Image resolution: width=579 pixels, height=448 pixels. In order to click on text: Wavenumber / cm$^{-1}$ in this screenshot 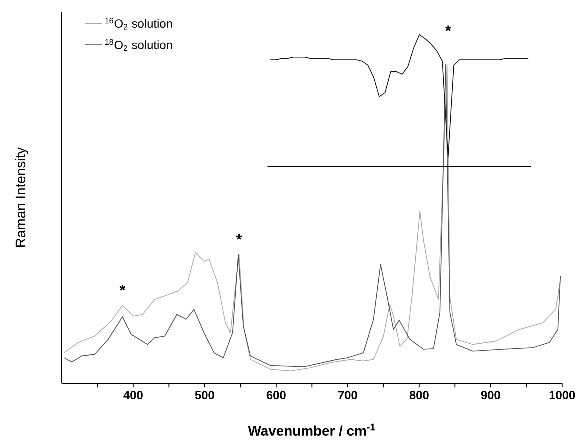, I will do `click(312, 430)`.